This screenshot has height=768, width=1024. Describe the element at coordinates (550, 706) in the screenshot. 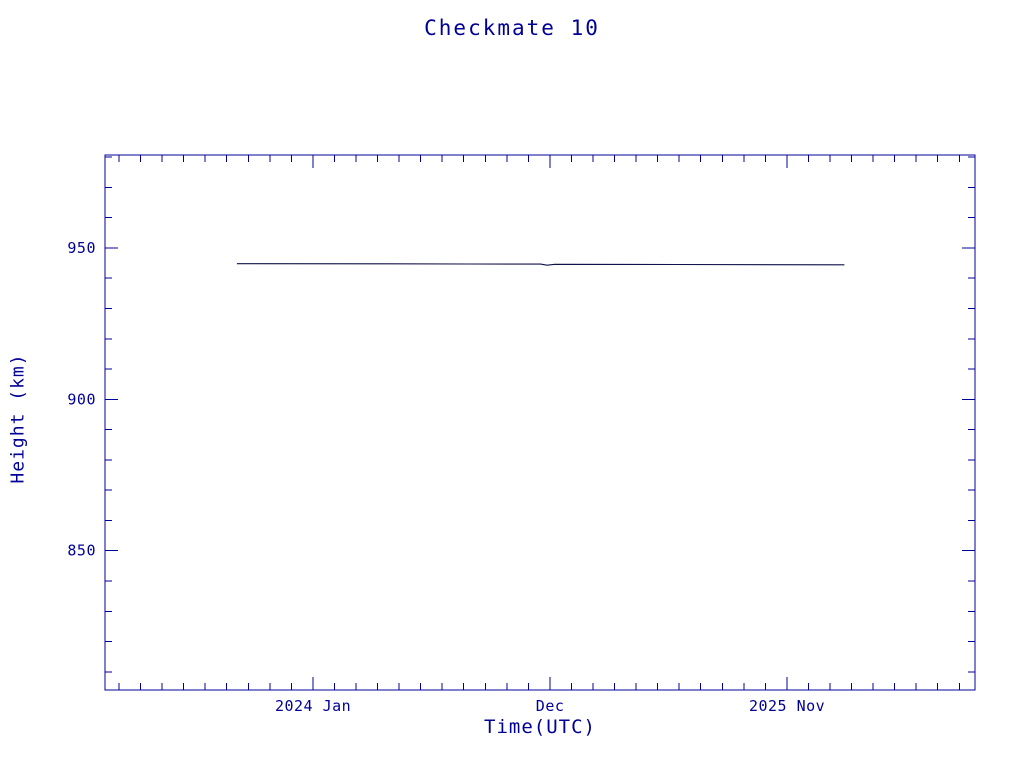

I see `x-tick-label: Dec` at that location.